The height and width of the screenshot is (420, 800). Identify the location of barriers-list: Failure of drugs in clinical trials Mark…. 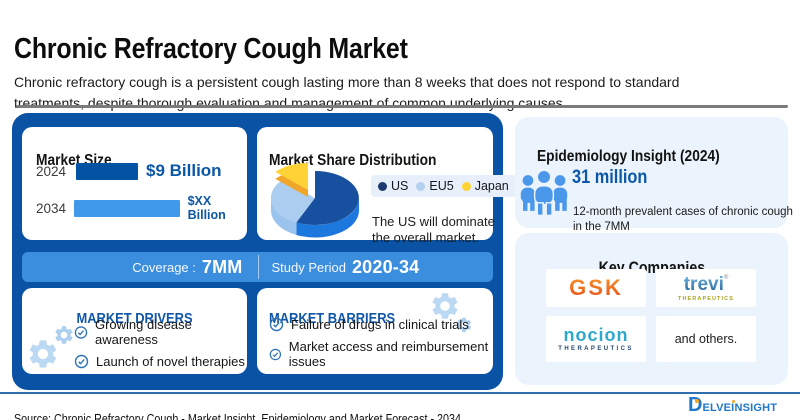
(381, 343).